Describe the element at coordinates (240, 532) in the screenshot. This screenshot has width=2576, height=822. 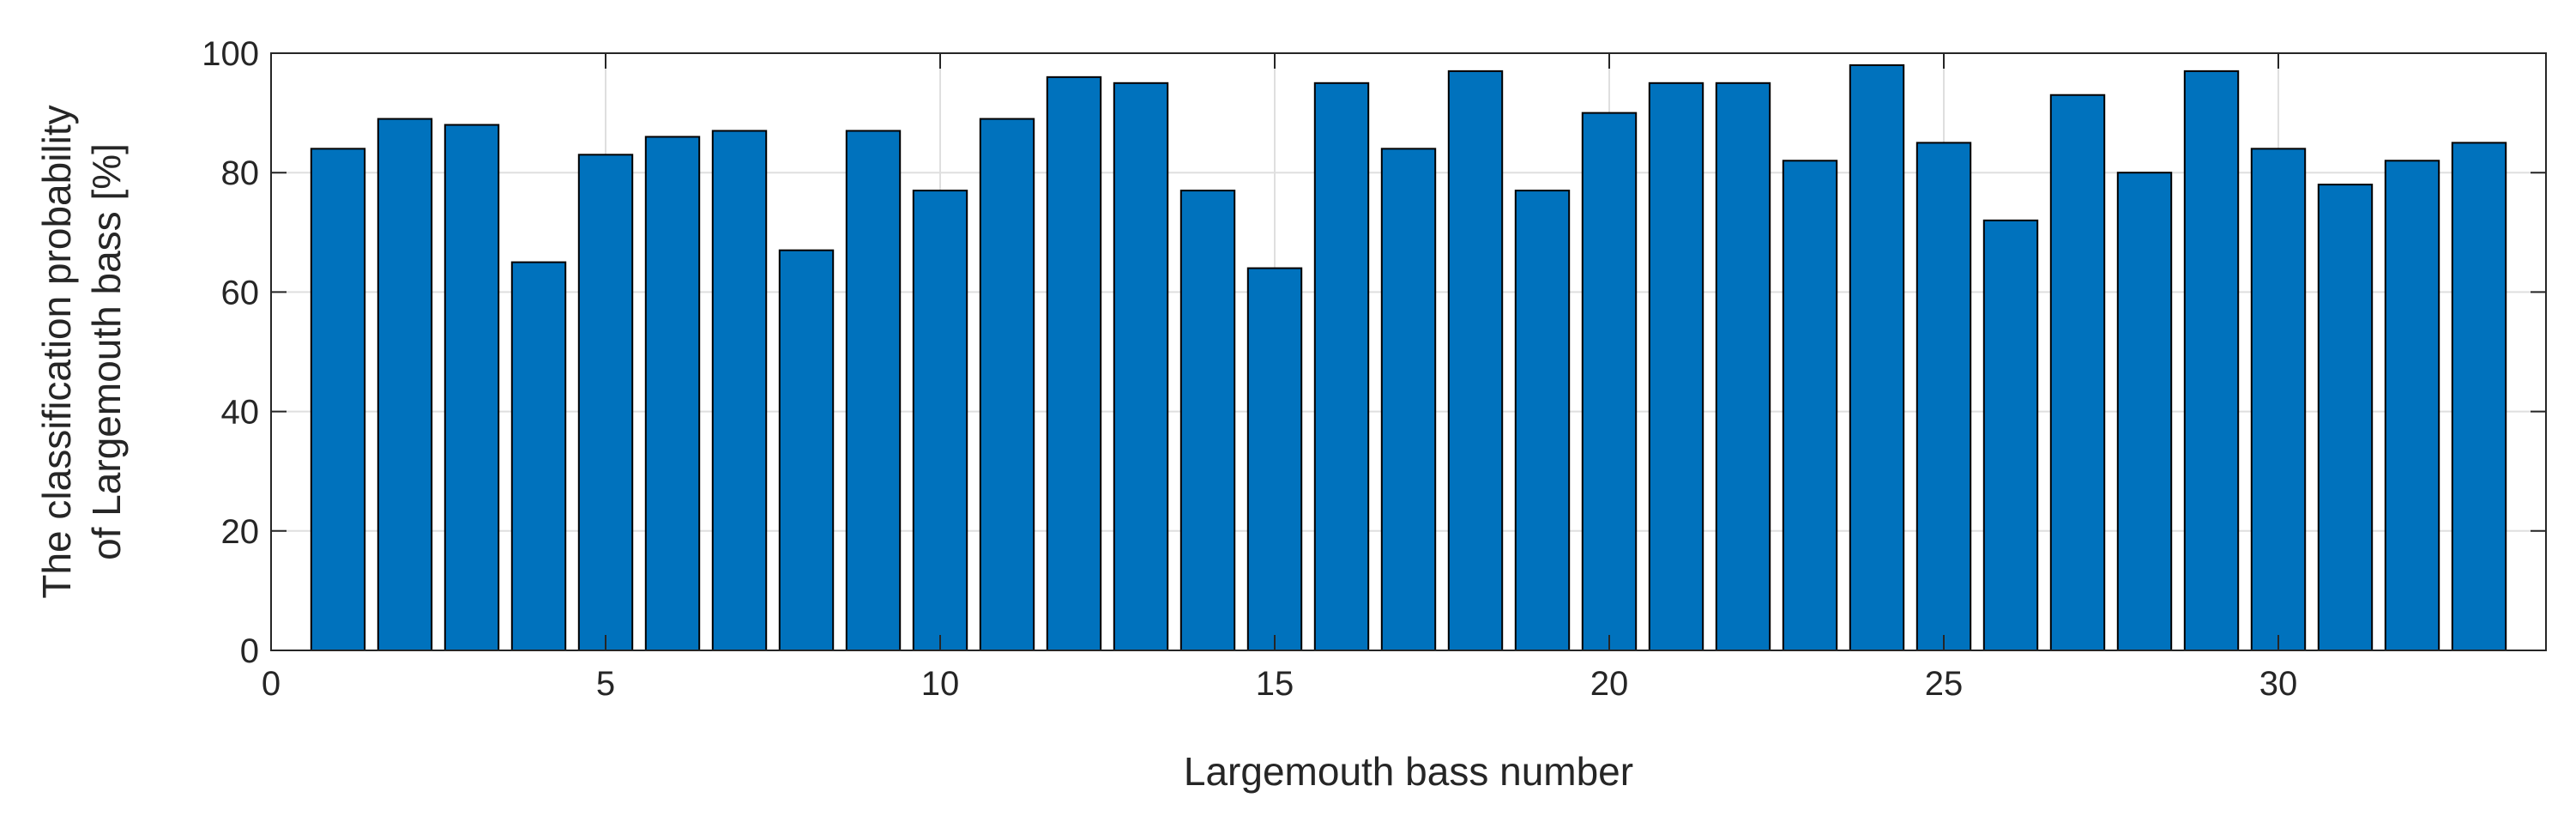
I see `y-tick-label: 20` at that location.